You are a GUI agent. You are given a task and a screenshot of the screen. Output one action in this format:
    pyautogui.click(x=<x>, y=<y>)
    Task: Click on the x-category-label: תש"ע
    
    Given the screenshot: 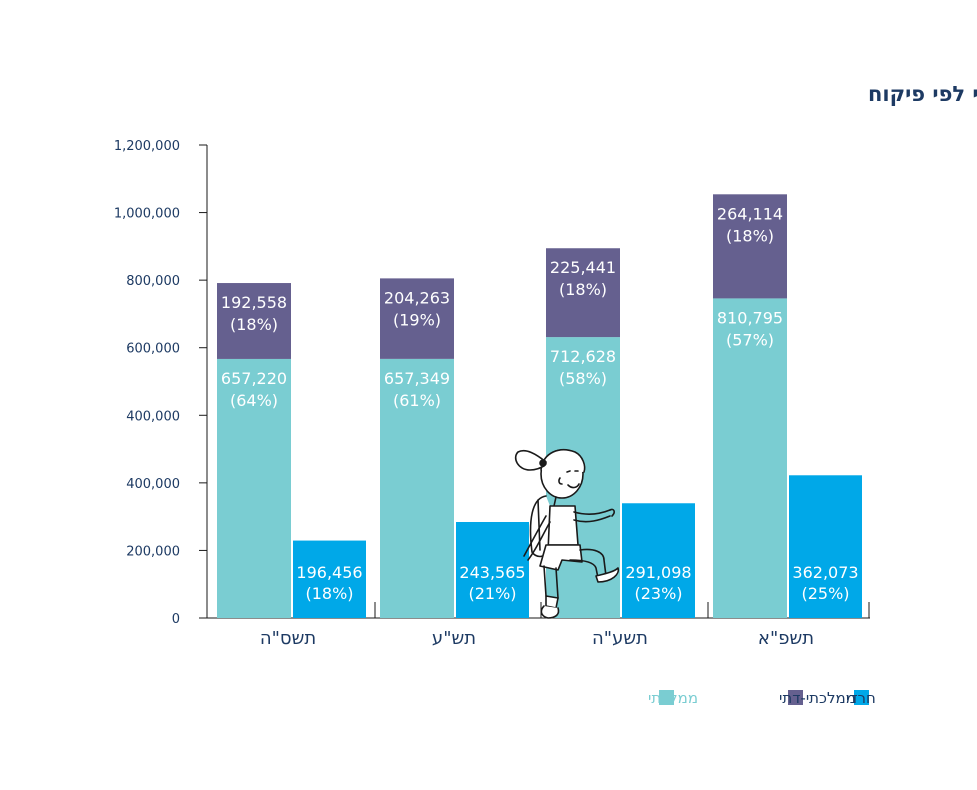 What is the action you would take?
    pyautogui.click(x=454, y=638)
    